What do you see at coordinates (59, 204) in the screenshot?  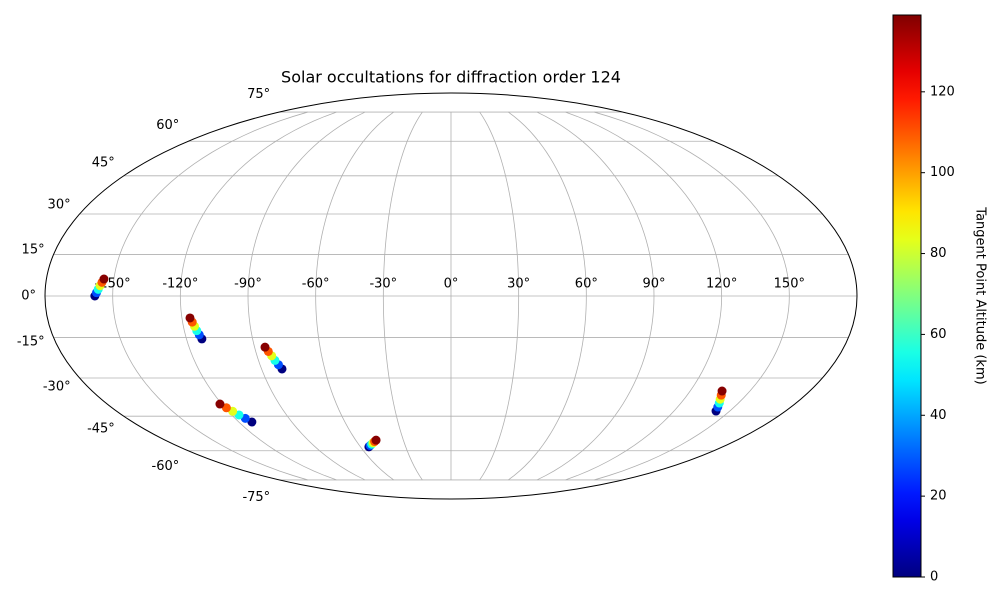 I see `y-tick-label: 30°` at bounding box center [59, 204].